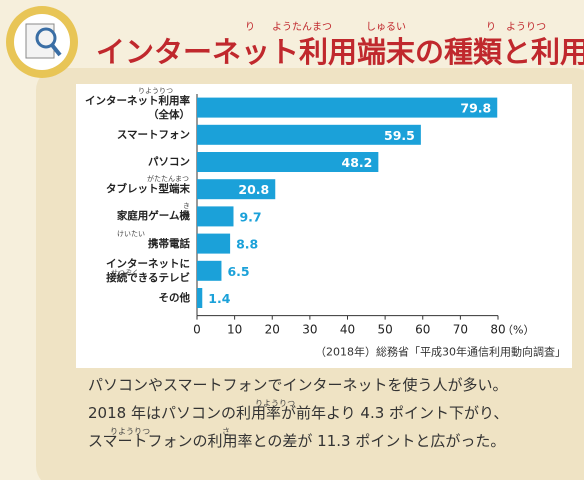 The image size is (584, 480). Describe the element at coordinates (186, 206) in the screenshot. I see `category-furigana: き` at that location.